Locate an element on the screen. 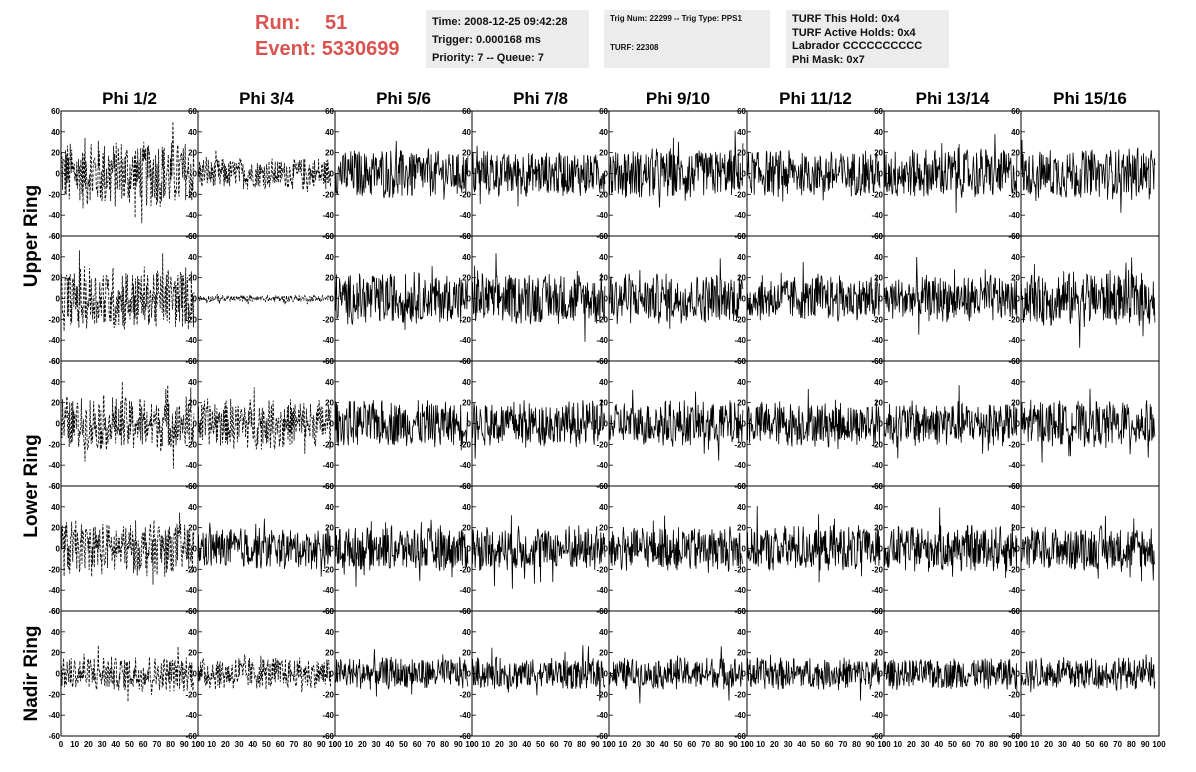 The height and width of the screenshot is (772, 1196). run-label: Run: is located at coordinates (278, 23).